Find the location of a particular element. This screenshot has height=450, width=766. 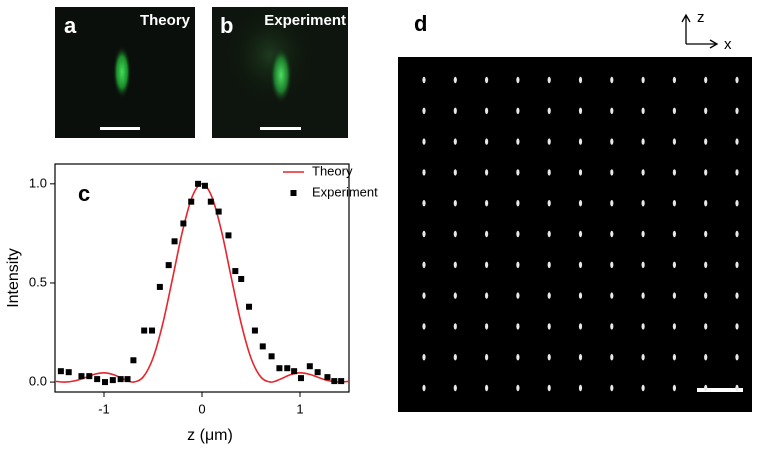

x-tick-label: -1 is located at coordinates (104, 408).